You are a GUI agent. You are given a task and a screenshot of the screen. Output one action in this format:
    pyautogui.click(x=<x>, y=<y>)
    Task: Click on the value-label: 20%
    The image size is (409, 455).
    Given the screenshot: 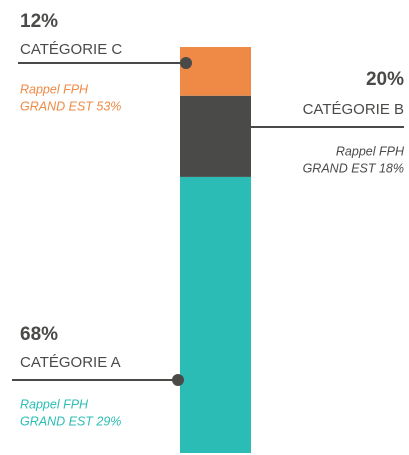 What is the action you would take?
    pyautogui.click(x=385, y=79)
    